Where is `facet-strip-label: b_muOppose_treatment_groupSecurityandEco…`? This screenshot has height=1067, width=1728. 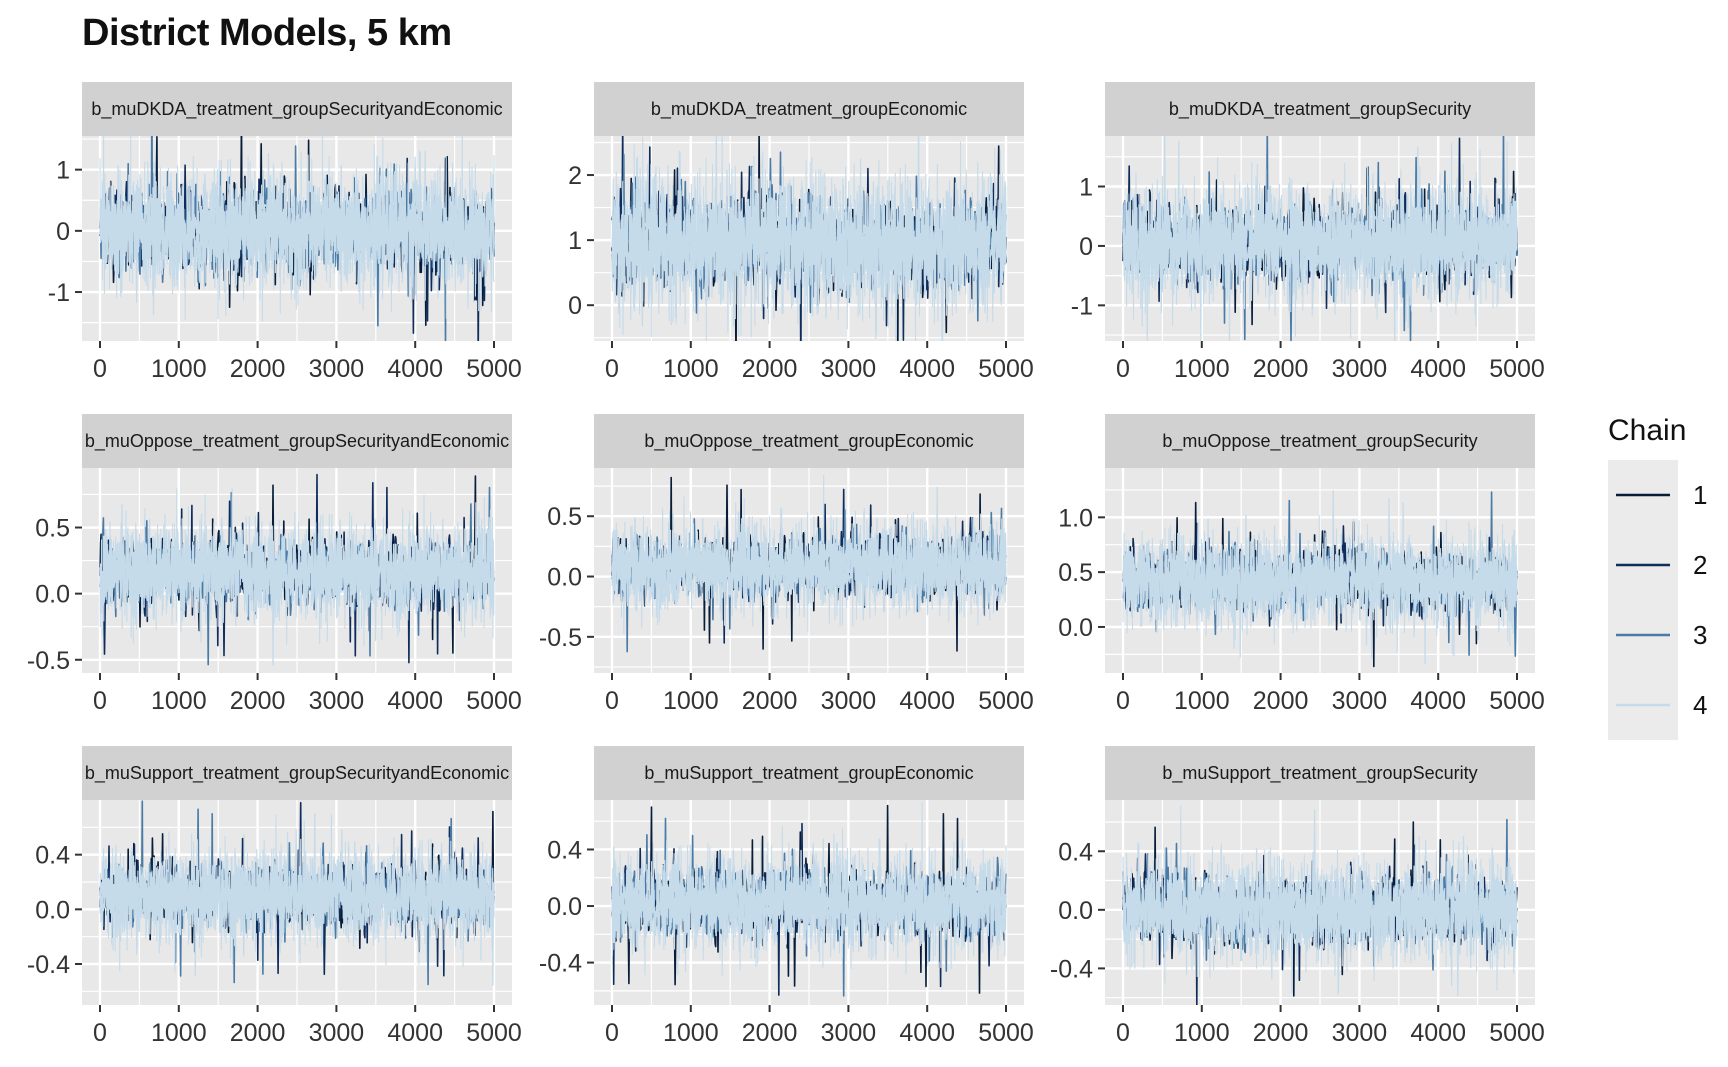 facet-strip-label: b_muOppose_treatment_groupSecurityandEco… is located at coordinates (297, 441).